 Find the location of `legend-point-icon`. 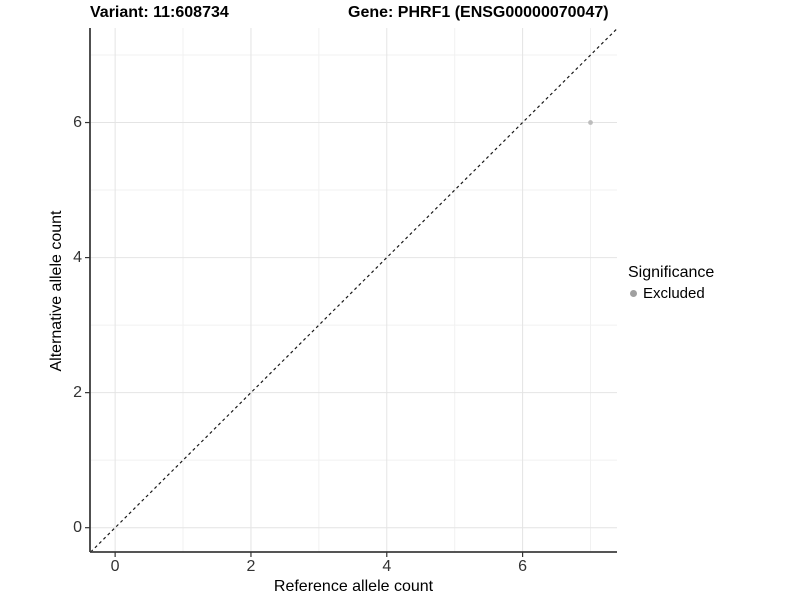

legend-point-icon is located at coordinates (633, 293).